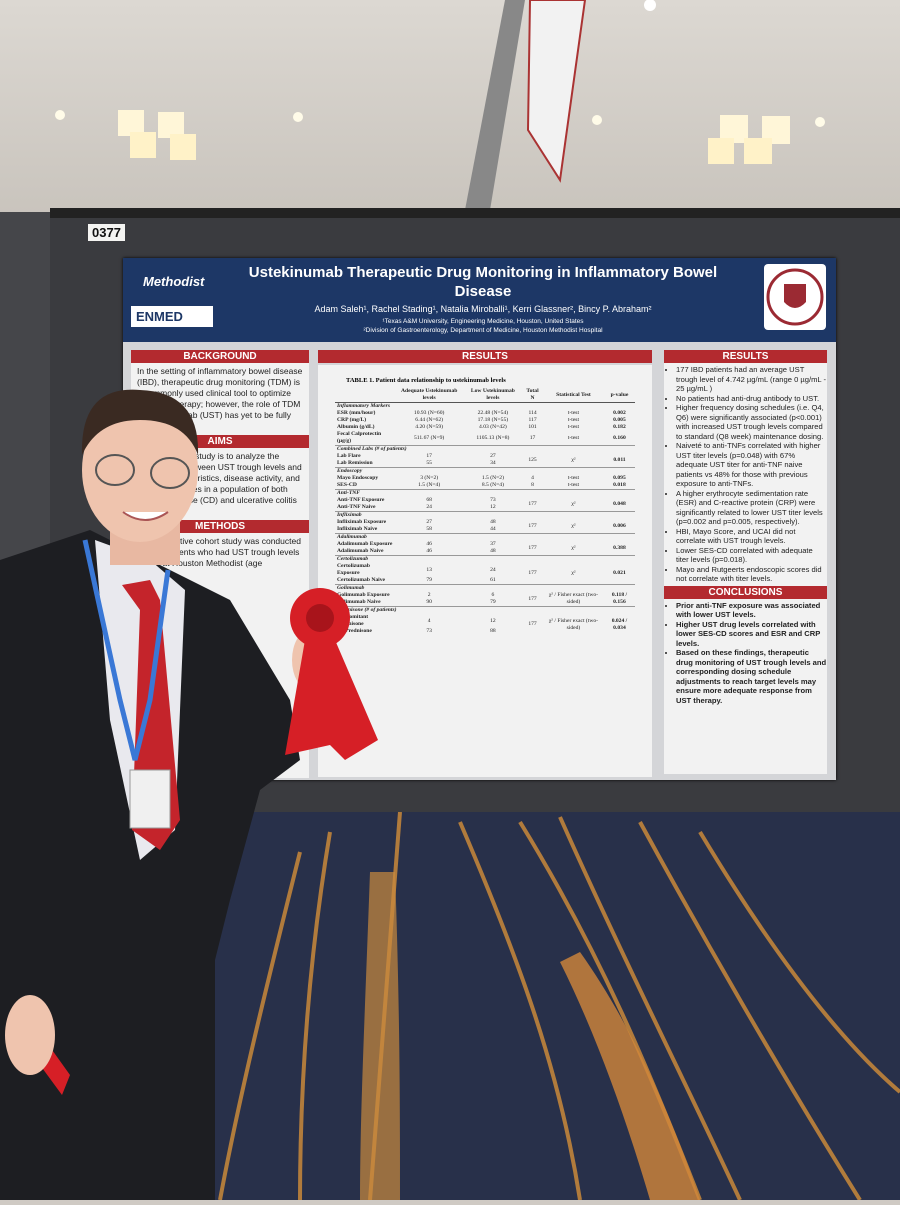  What do you see at coordinates (485, 524) in the screenshot?
I see `table-row: Infliximab Exposure 27 48 177 χ² 0.006` at bounding box center [485, 524].